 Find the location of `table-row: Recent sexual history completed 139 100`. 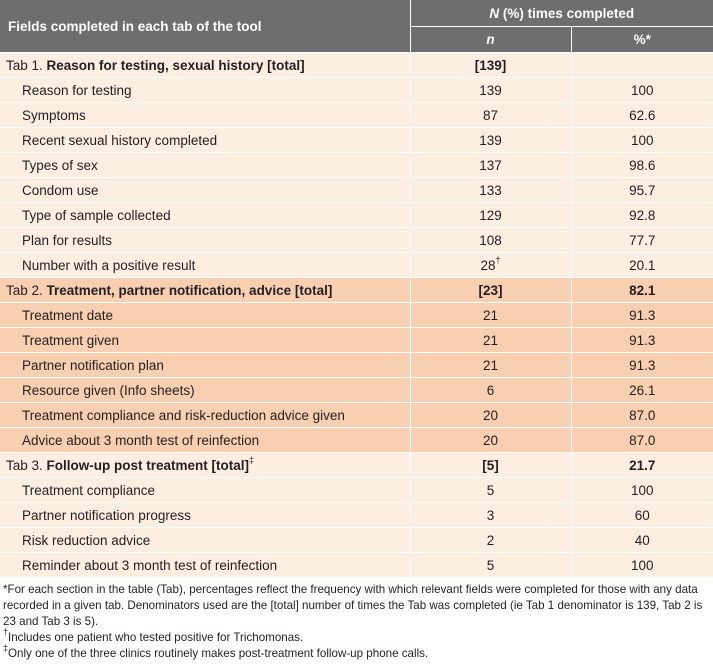

table-row: Recent sexual history completed 139 100 is located at coordinates (356, 140).